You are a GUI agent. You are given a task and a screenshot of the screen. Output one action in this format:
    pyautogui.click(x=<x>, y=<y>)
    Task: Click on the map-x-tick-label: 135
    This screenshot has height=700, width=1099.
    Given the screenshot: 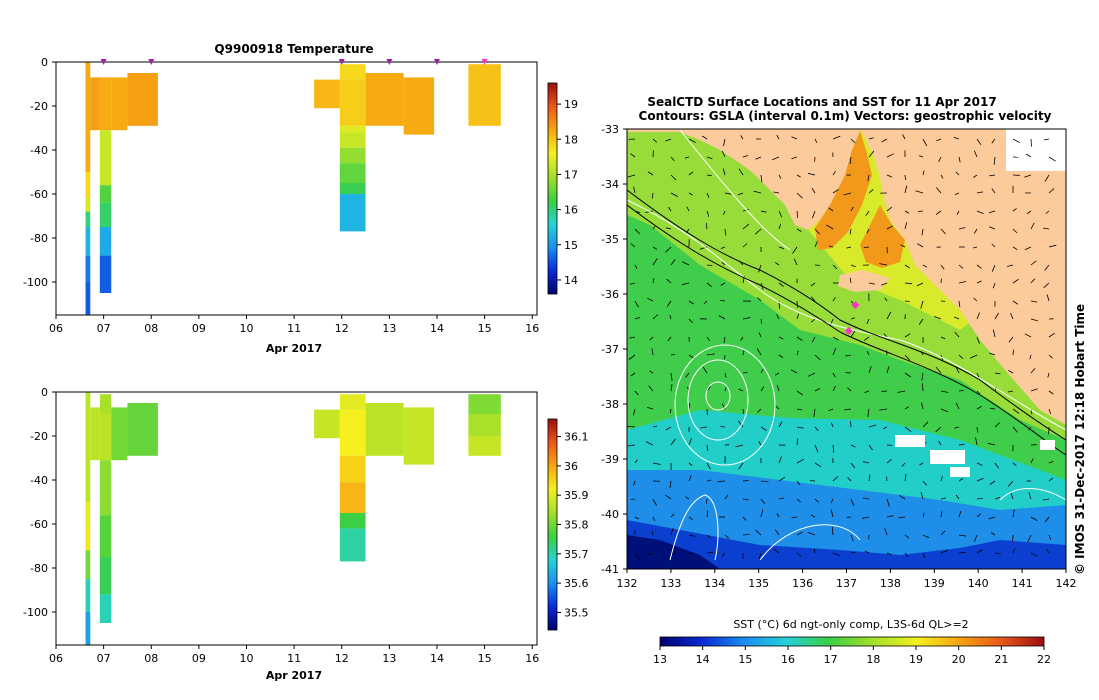 What is the action you would take?
    pyautogui.click(x=758, y=583)
    